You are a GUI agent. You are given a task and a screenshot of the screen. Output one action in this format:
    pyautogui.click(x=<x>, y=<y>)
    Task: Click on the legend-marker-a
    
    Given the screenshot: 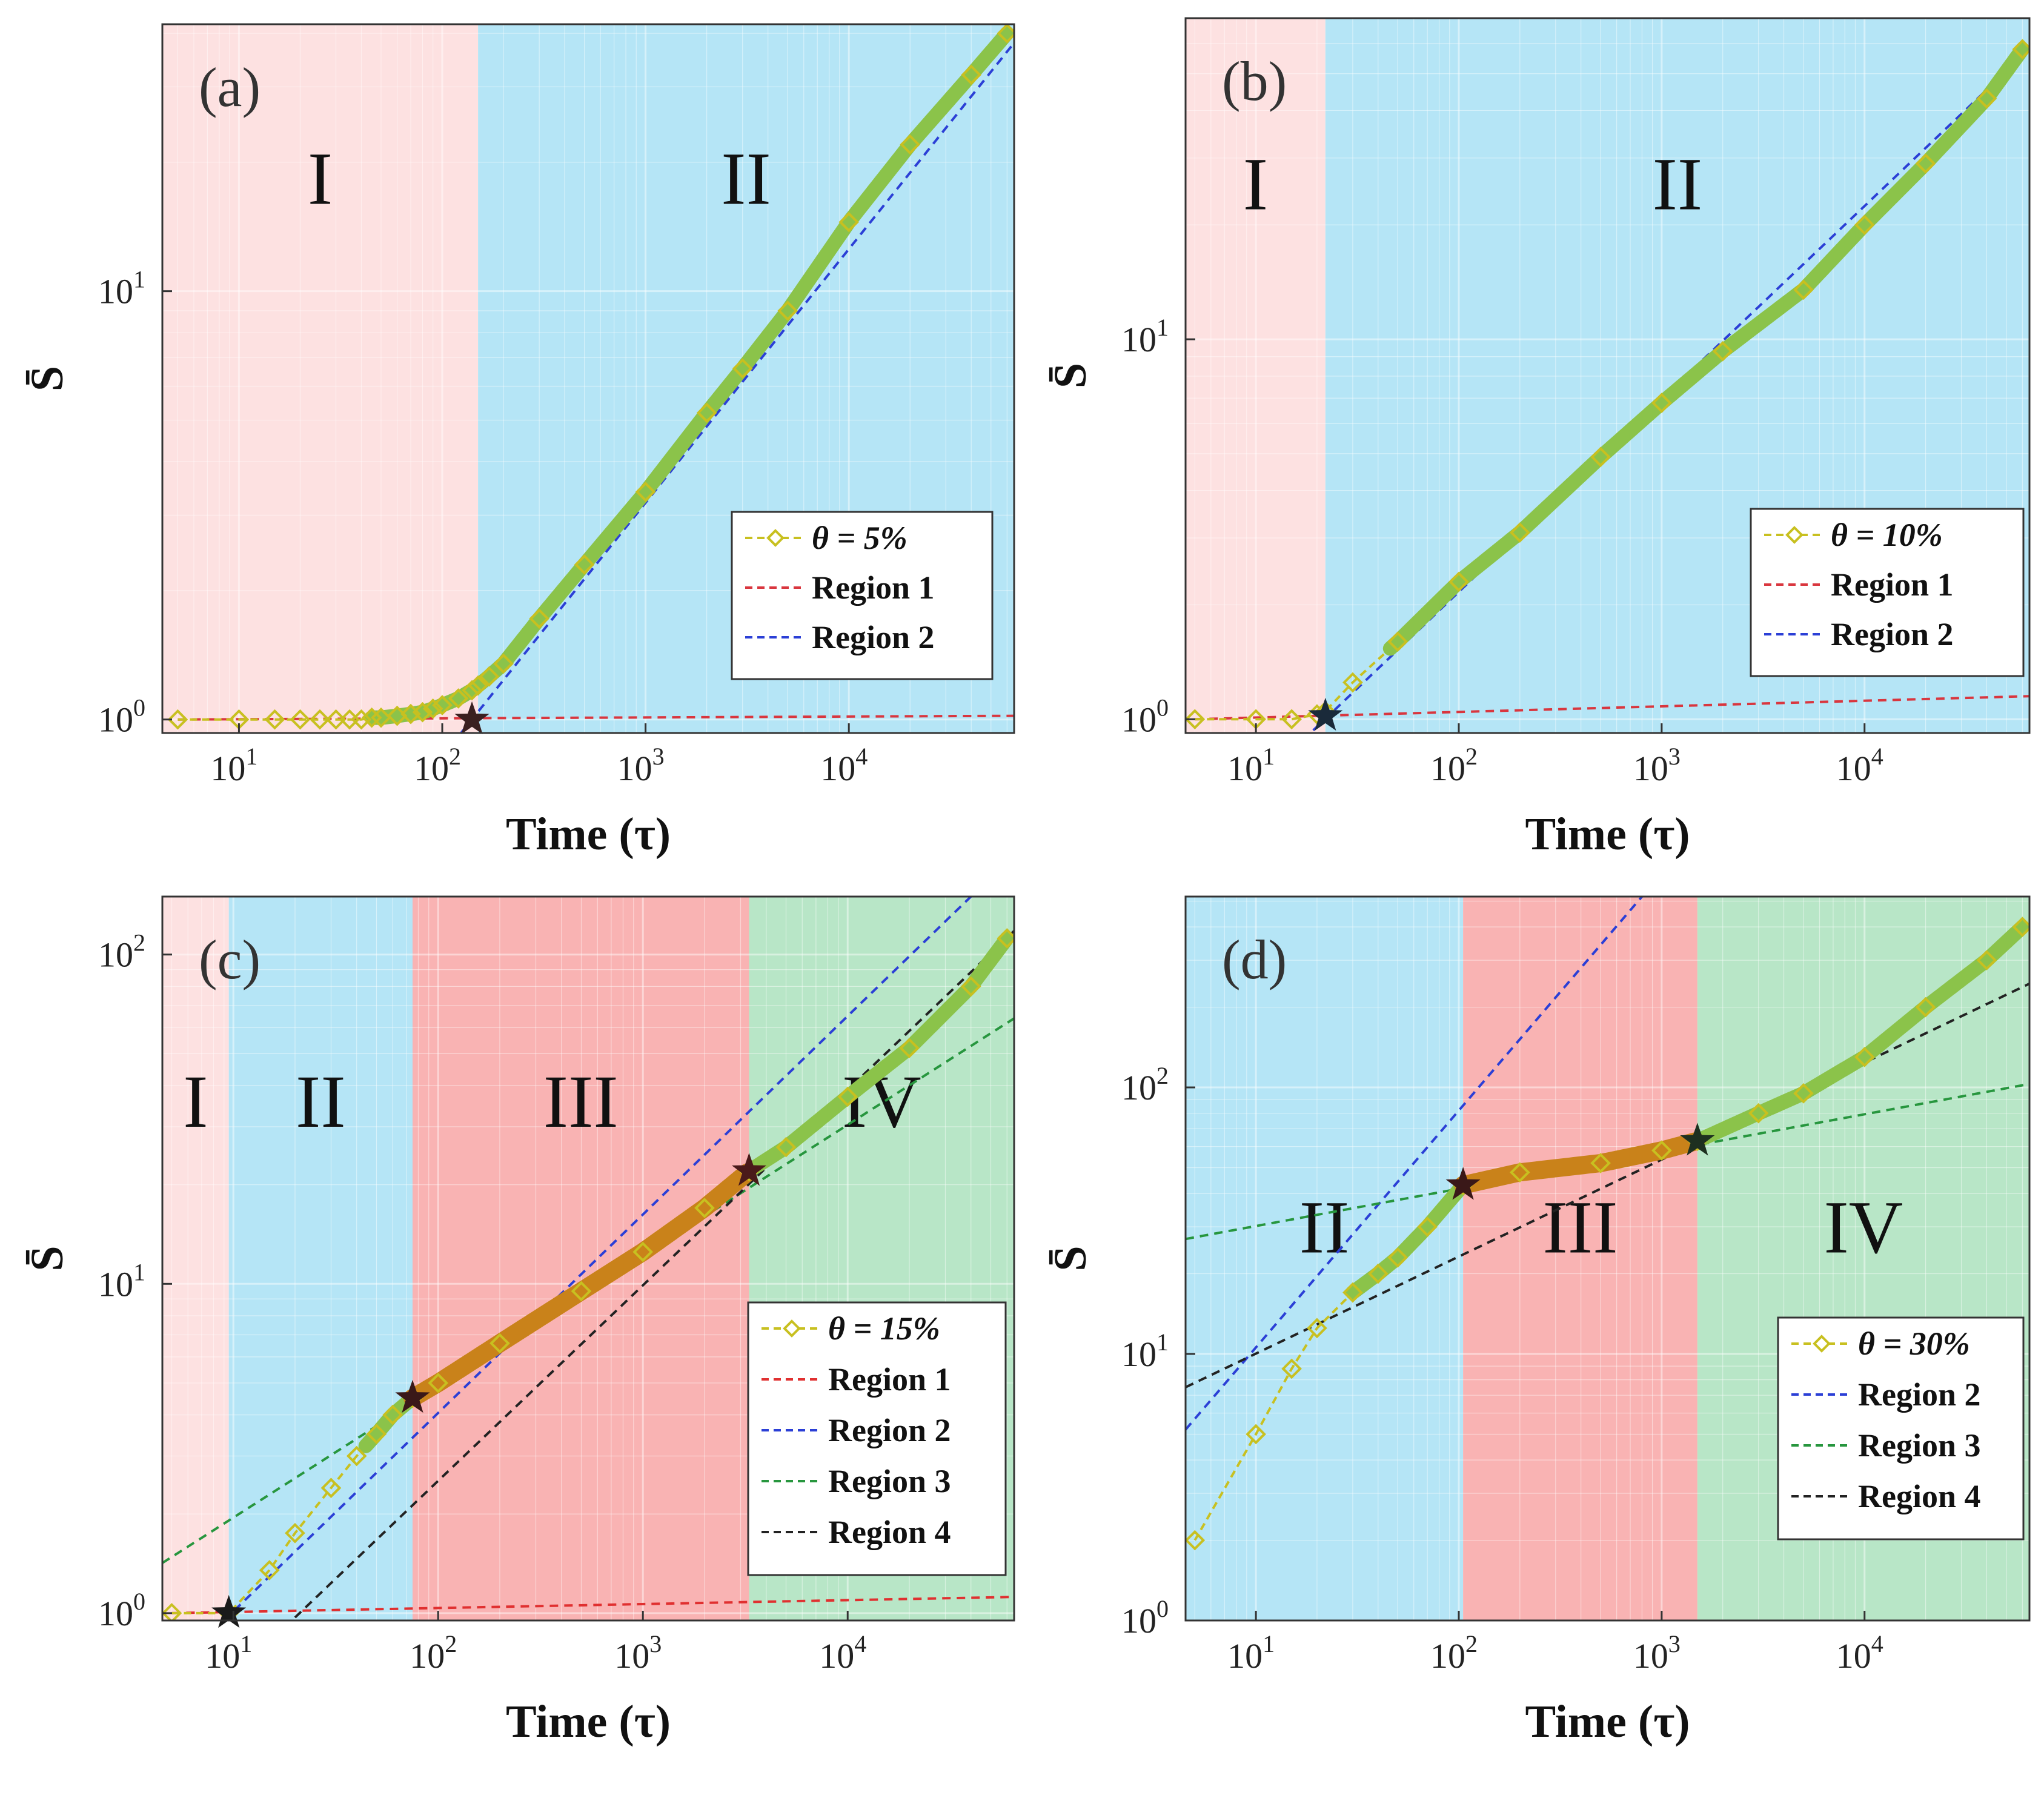 What is the action you would take?
    pyautogui.click(x=775, y=538)
    